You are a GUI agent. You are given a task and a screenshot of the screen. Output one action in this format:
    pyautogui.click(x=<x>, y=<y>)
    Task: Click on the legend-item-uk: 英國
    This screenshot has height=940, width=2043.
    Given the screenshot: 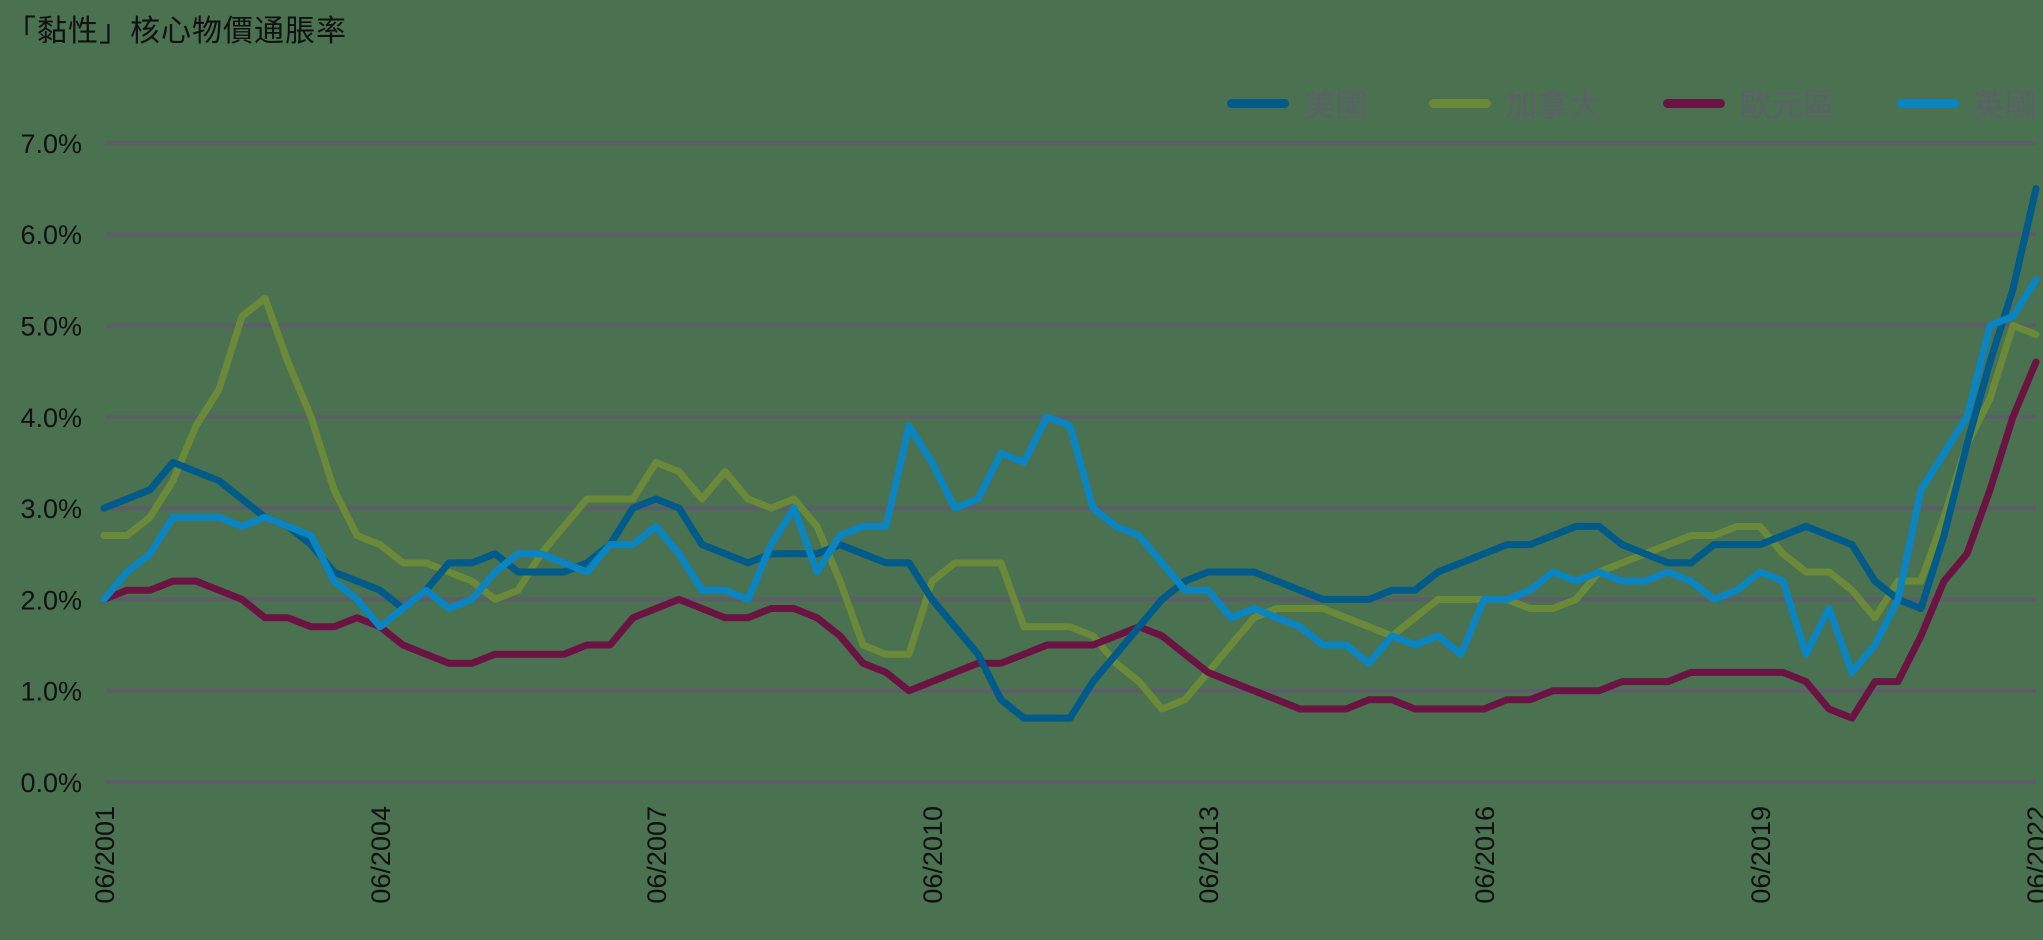 What is the action you would take?
    pyautogui.click(x=1966, y=103)
    